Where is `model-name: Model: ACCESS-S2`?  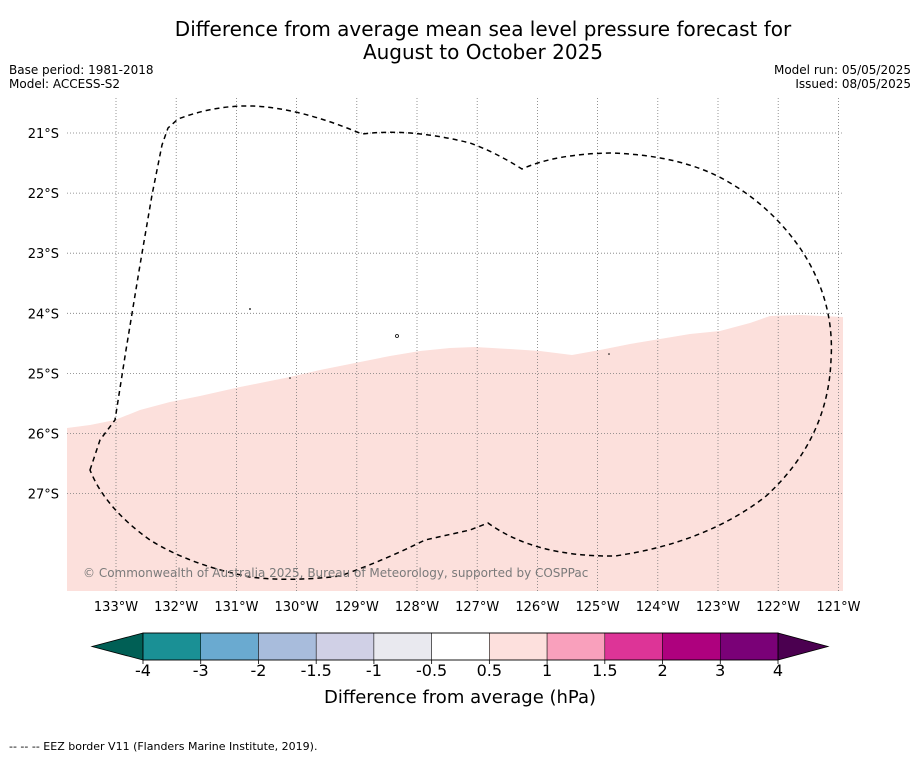
model-name: Model: ACCESS-S2 is located at coordinates (65, 84).